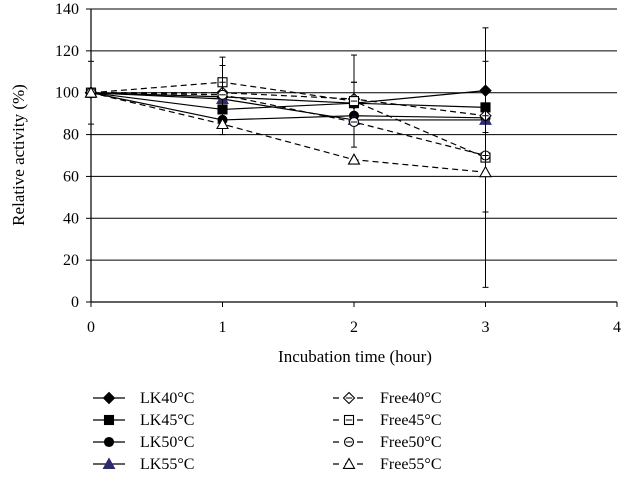  I want to click on series-line-Free55°C, so click(288, 132).